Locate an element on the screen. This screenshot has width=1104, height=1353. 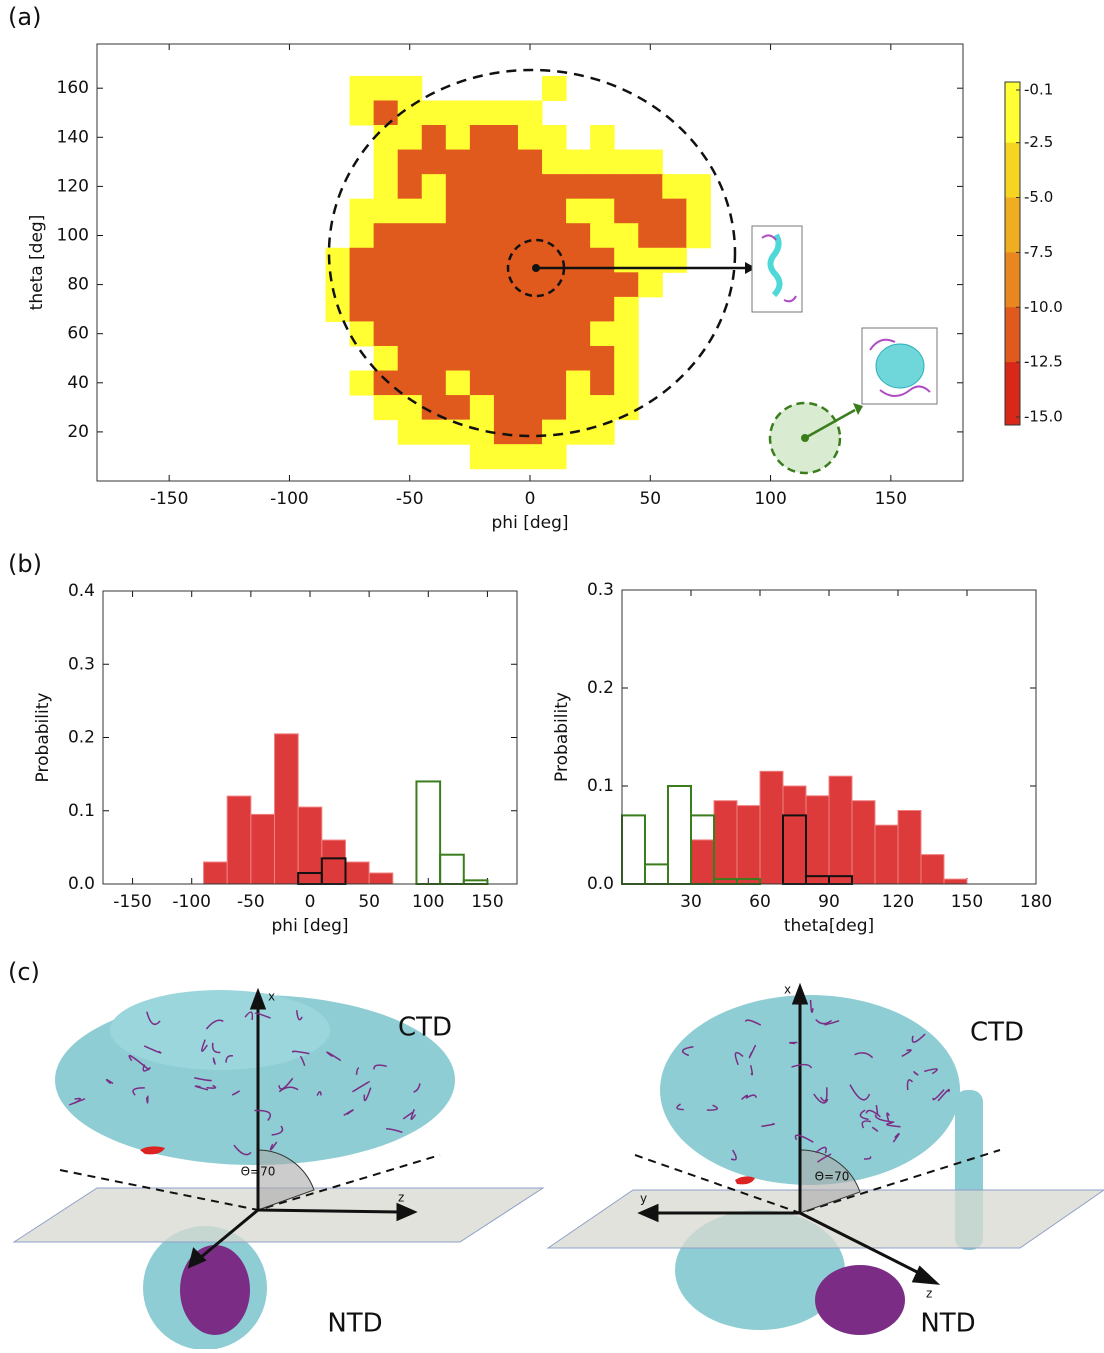
axis-name: z is located at coordinates (929, 1294).